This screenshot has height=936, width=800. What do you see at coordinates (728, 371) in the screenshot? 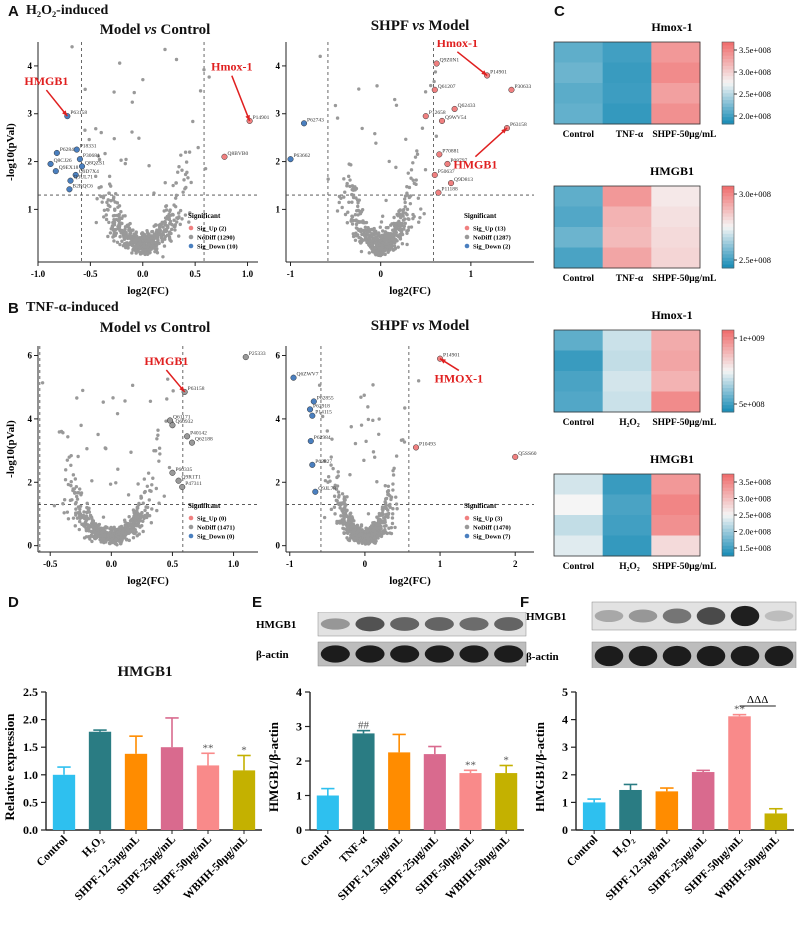
I see `colorbar-border` at bounding box center [728, 371].